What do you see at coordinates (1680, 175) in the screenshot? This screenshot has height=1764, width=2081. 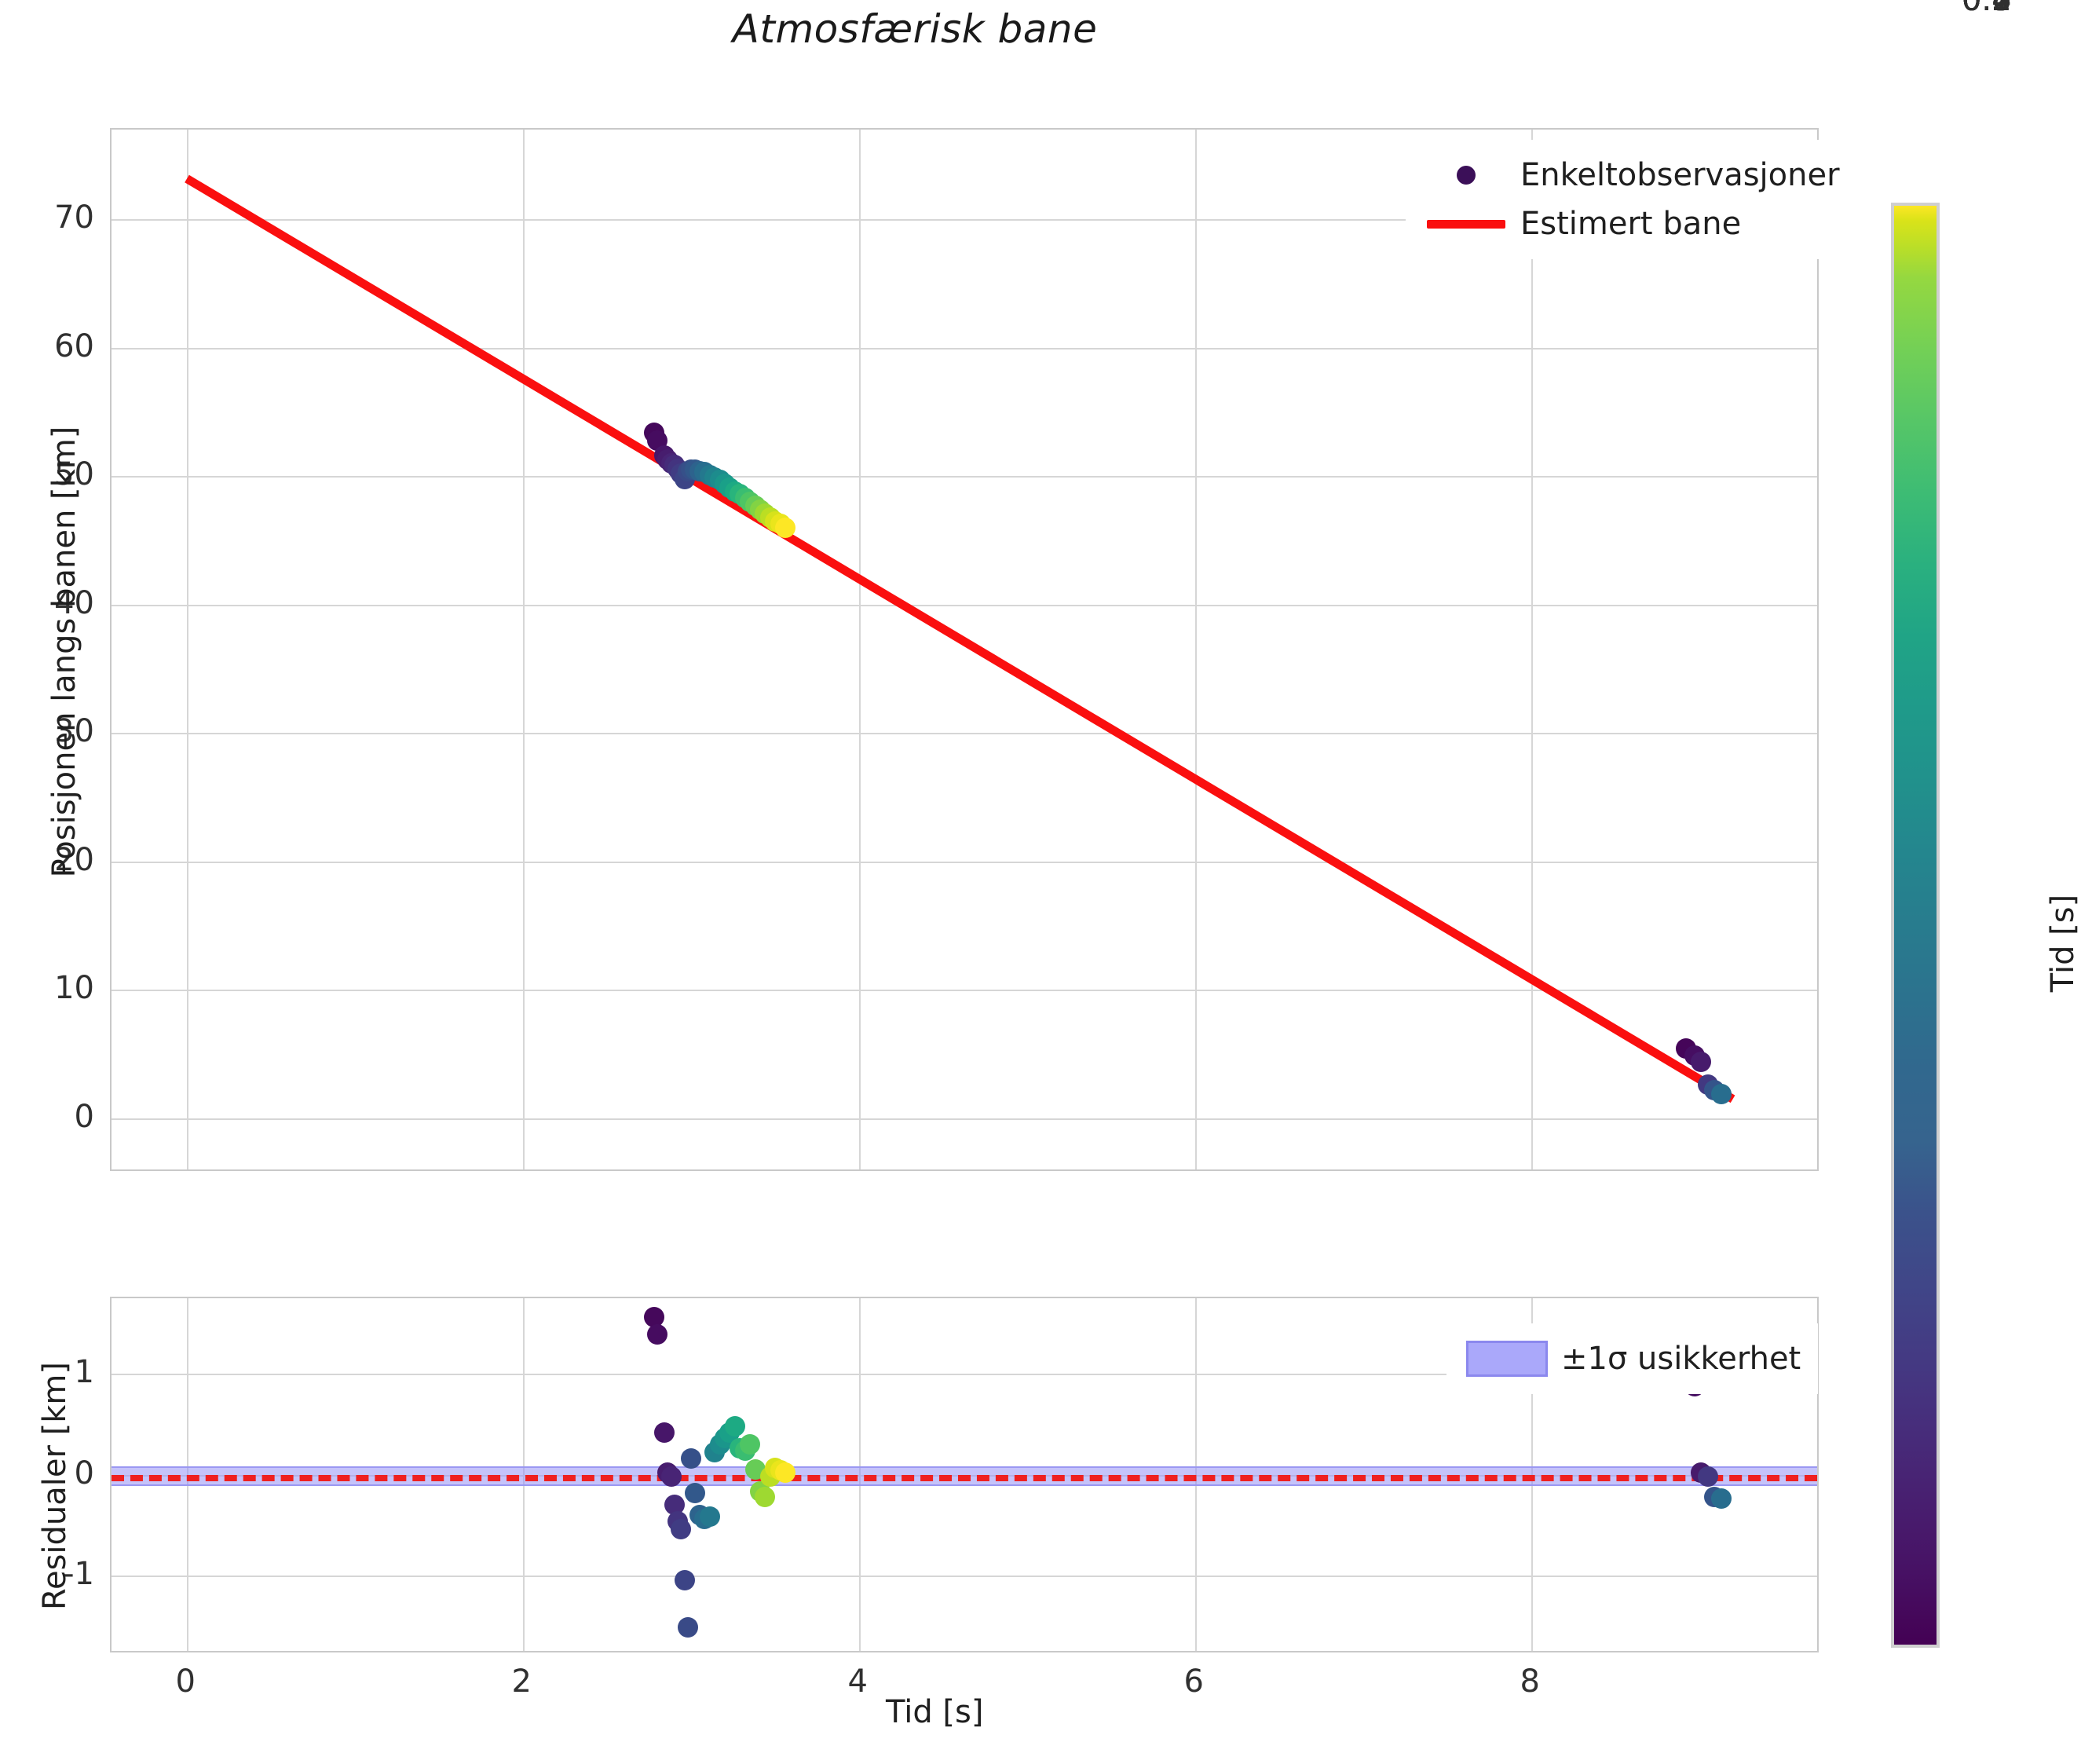 I see `legend-label-observations: Enkeltobservasjoner` at bounding box center [1680, 175].